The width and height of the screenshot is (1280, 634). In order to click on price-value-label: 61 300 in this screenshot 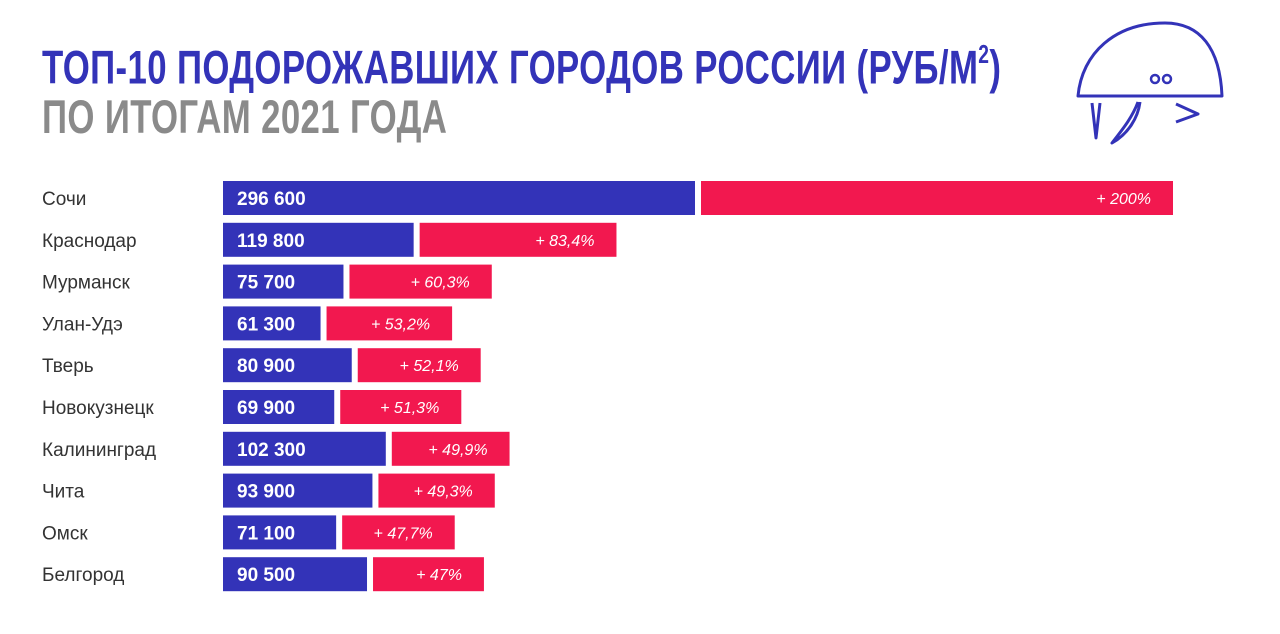, I will do `click(266, 324)`.